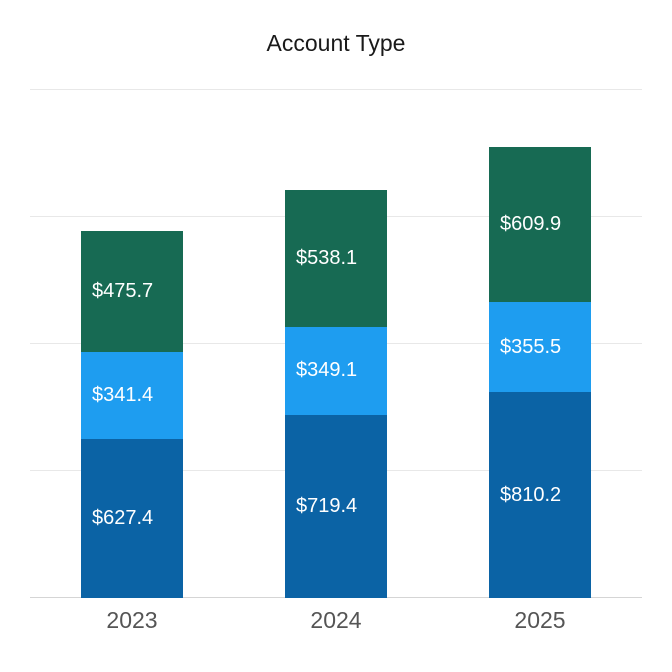 The width and height of the screenshot is (672, 672). I want to click on chart-title: Account Type, so click(336, 43).